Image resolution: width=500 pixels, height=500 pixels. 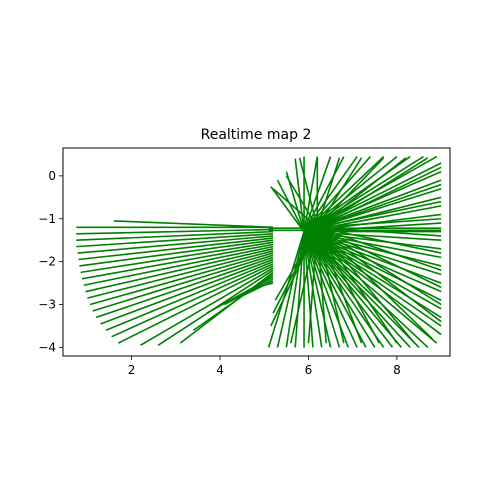 What do you see at coordinates (47, 219) in the screenshot?
I see `y-tick-label: −1` at bounding box center [47, 219].